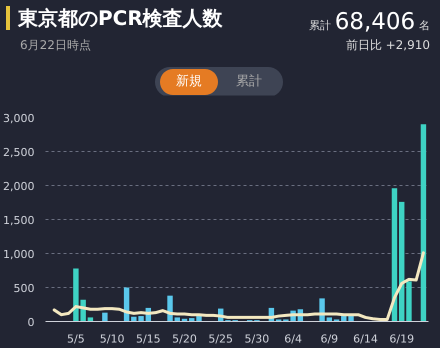 This screenshot has width=440, height=348. Describe the element at coordinates (19, 152) in the screenshot. I see `y-tick-label: 2,500` at that location.